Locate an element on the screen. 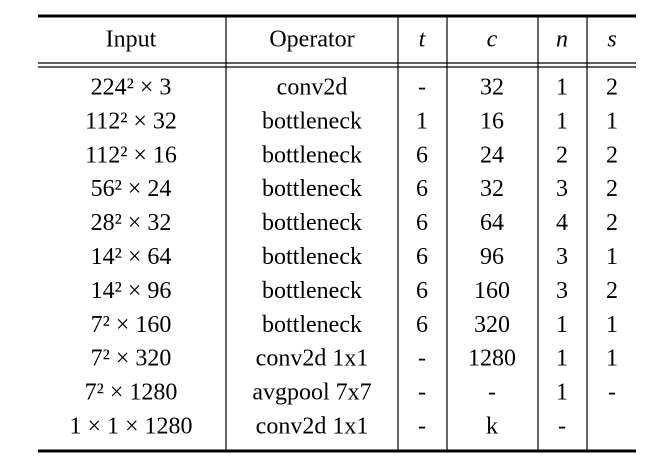  cell: 112² × 32 is located at coordinates (131, 121).